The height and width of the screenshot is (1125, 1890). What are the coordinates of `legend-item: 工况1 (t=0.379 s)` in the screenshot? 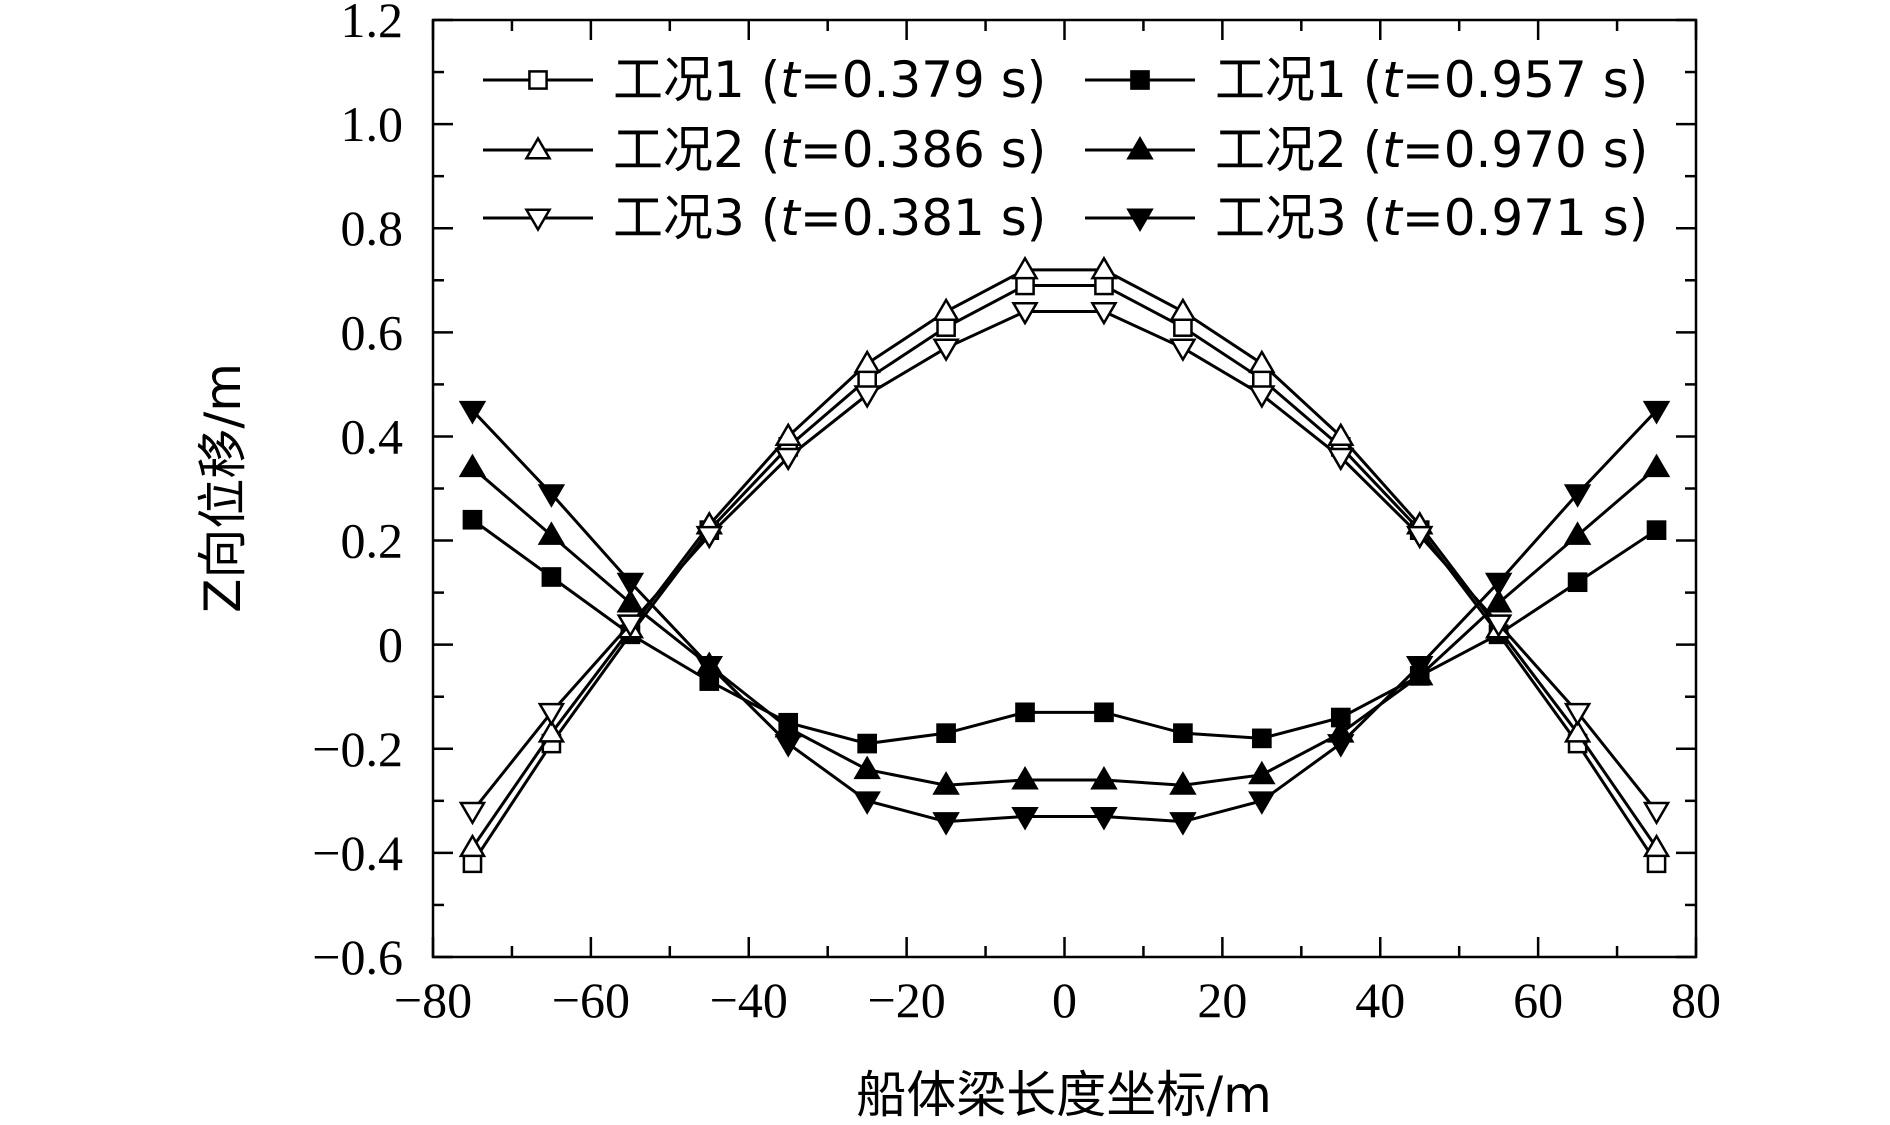 It's located at (764, 80).